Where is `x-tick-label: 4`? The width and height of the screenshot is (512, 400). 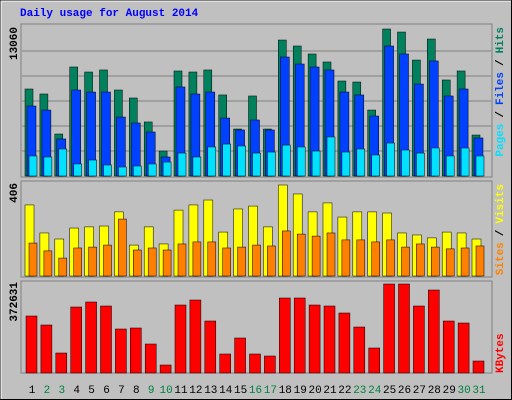 x-tick-label: 4 is located at coordinates (76, 391).